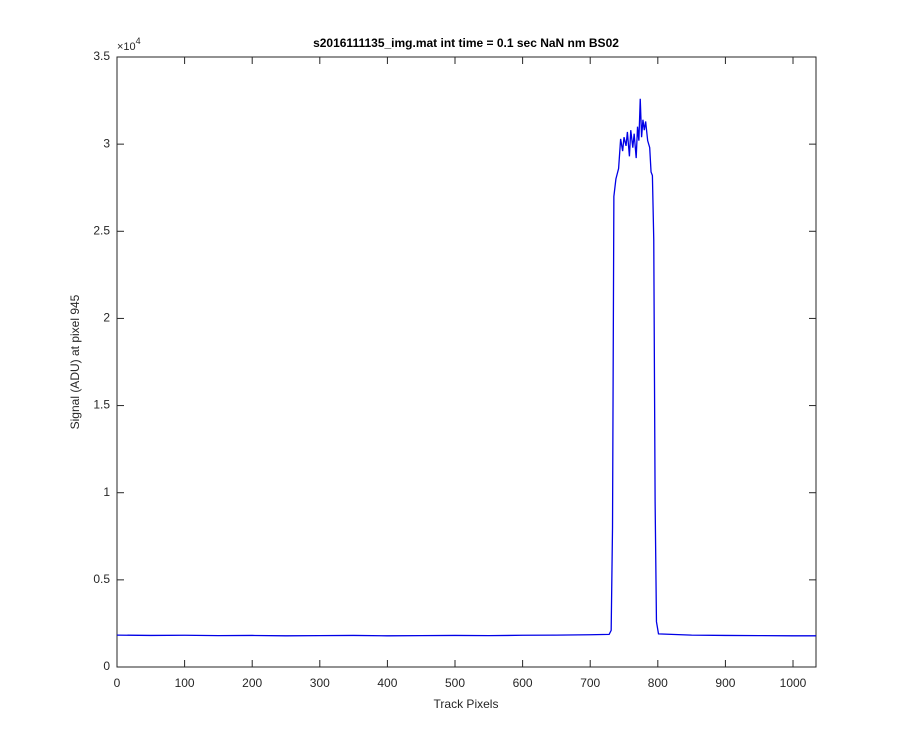 This screenshot has width=900, height=750. What do you see at coordinates (106, 666) in the screenshot?
I see `y-tick-label: 0` at bounding box center [106, 666].